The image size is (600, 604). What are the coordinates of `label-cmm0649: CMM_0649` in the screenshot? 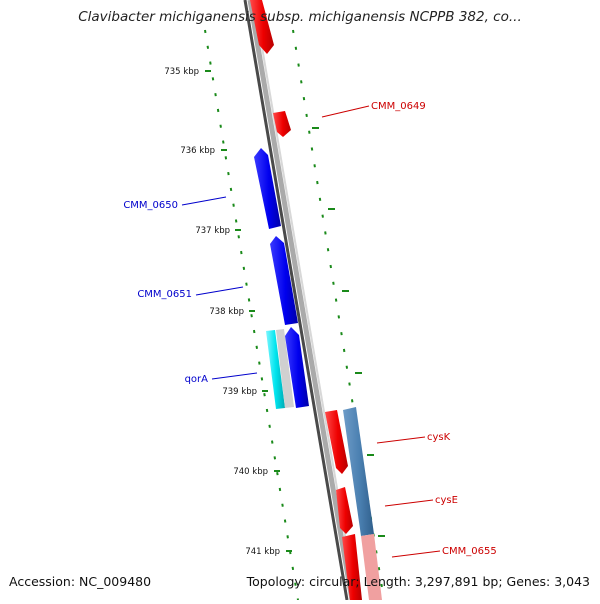 It's located at (398, 106).